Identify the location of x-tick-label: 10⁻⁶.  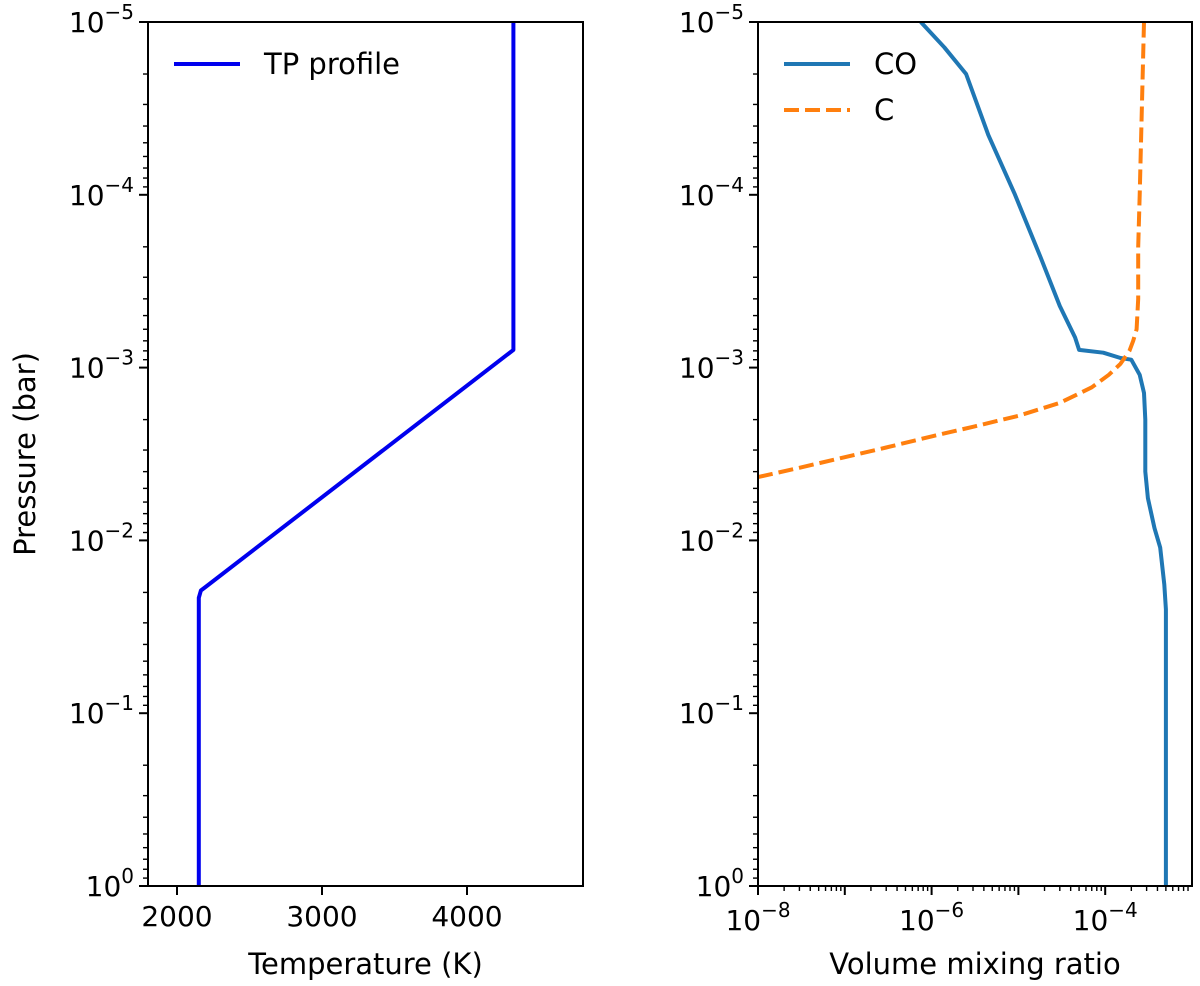
(931, 917).